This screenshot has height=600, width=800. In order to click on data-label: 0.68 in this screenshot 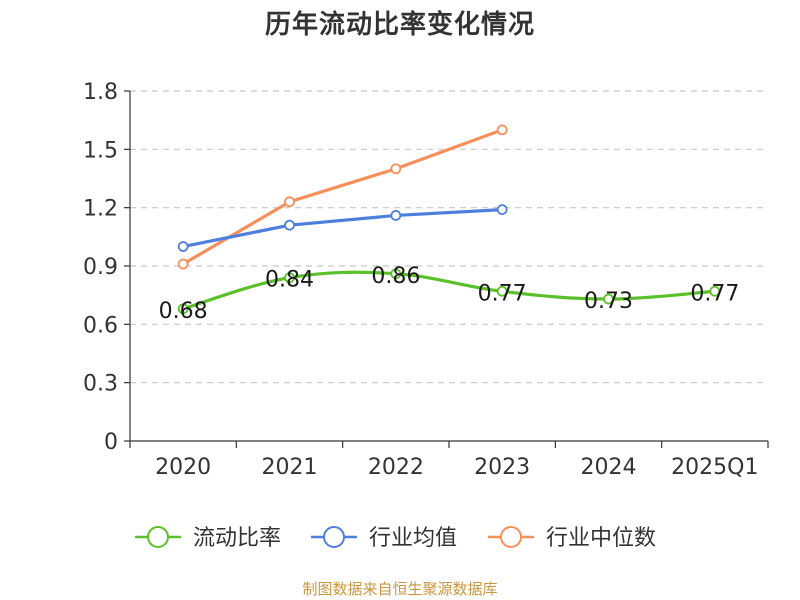, I will do `click(183, 311)`.